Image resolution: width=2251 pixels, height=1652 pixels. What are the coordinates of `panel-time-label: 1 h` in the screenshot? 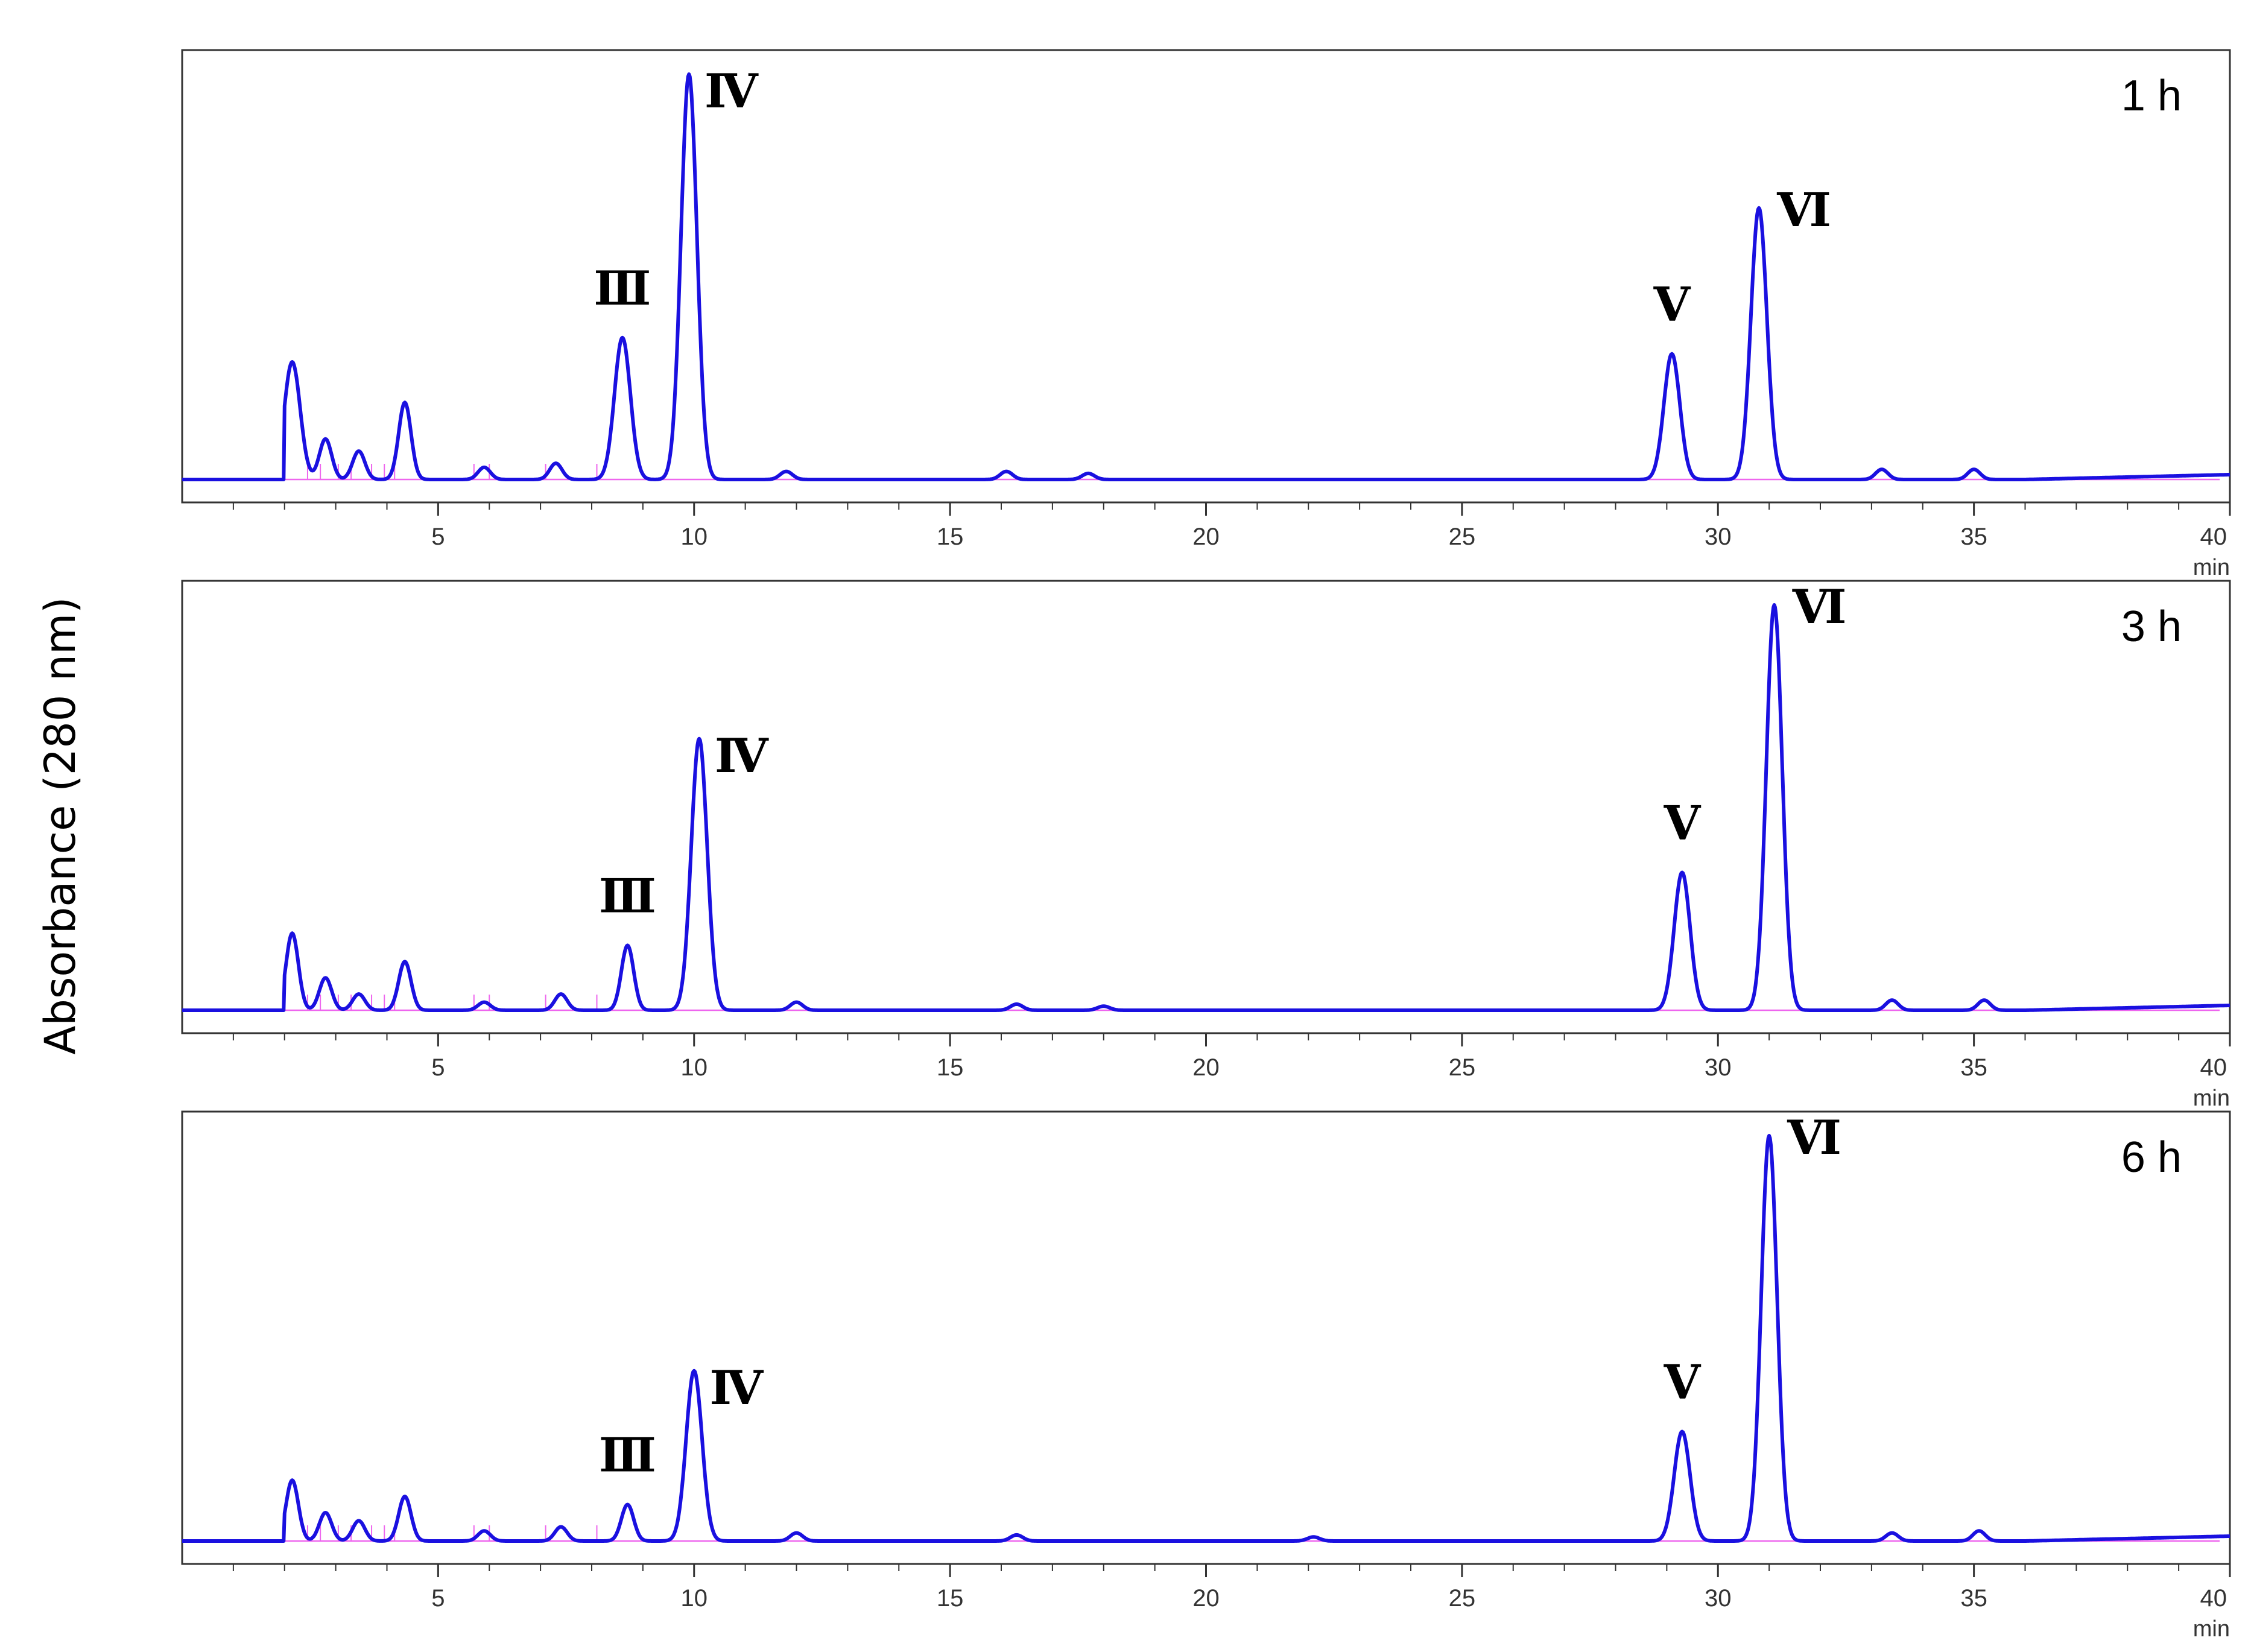 It's located at (2151, 96).